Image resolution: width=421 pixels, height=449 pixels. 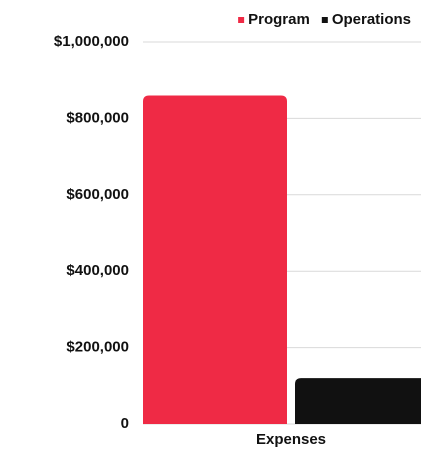 I want to click on x-tick-label: Expenses, so click(x=291, y=439).